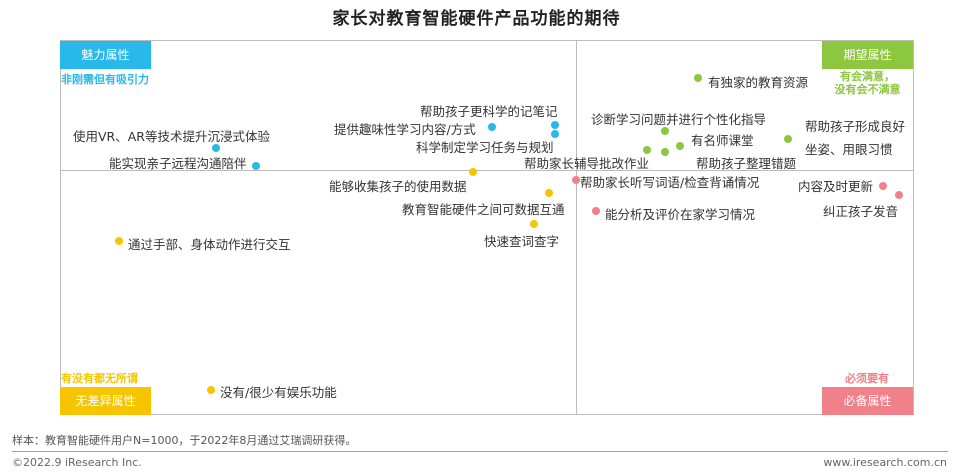 The image size is (953, 476). Describe the element at coordinates (278, 392) in the screenshot. I see `point-label: 没有/很少有娱乐功能` at that location.